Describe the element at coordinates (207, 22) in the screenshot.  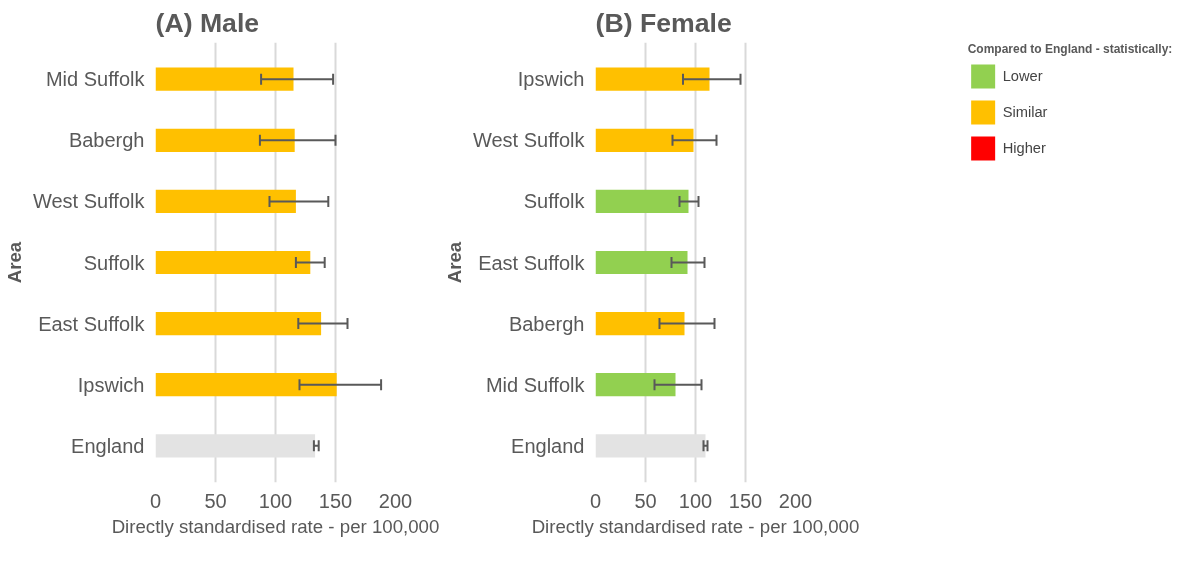
I see `chart-title: (A) Male` at that location.